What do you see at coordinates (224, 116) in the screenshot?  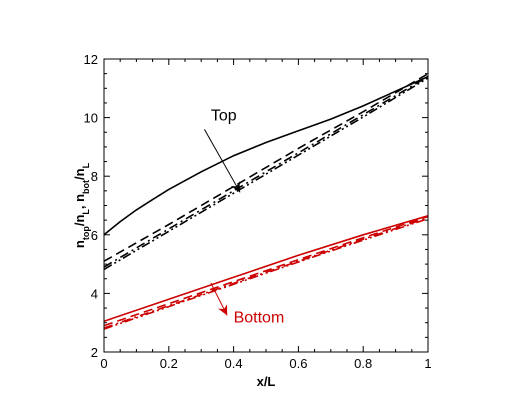 I see `top-annotation-label: Top` at bounding box center [224, 116].